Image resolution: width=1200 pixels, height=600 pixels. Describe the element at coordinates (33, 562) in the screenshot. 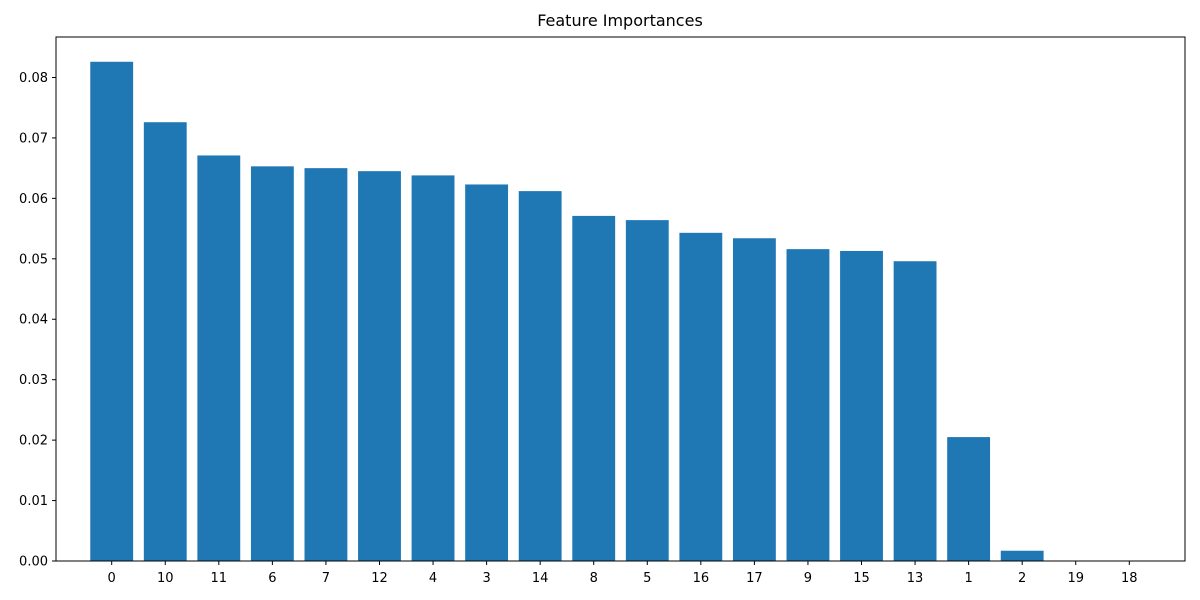

I see `y-tick-label: 0.00` at that location.